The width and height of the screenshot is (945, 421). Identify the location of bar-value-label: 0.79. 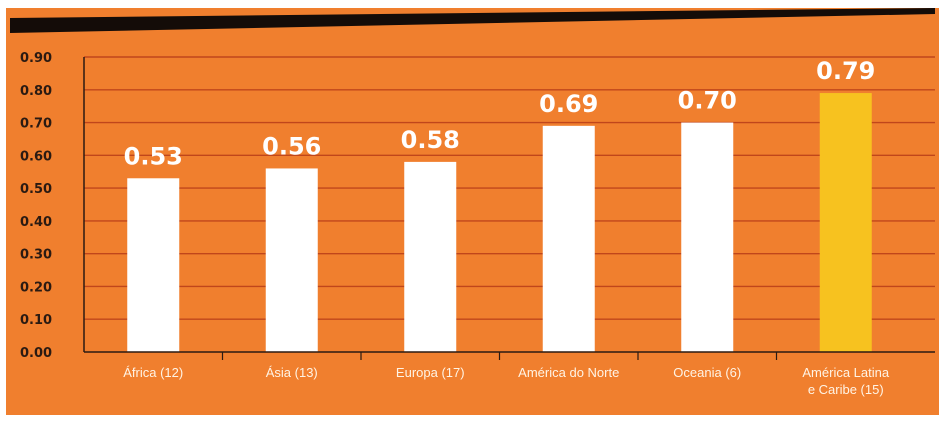
(845, 71).